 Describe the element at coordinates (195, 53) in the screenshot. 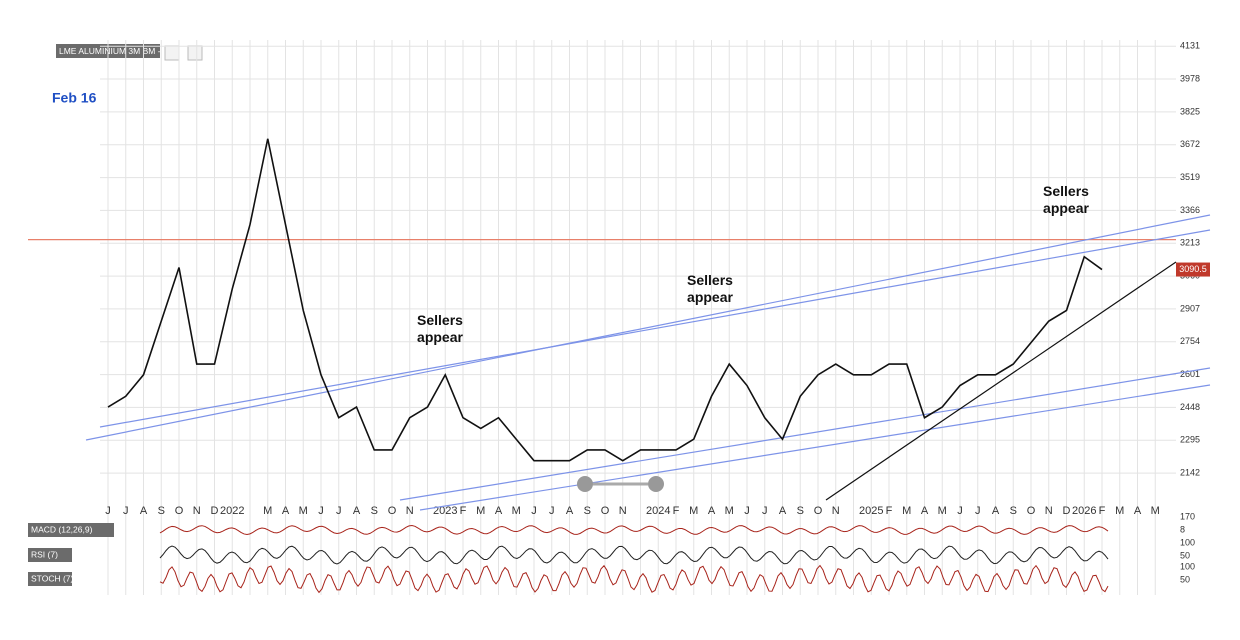

I see `move-button` at that location.